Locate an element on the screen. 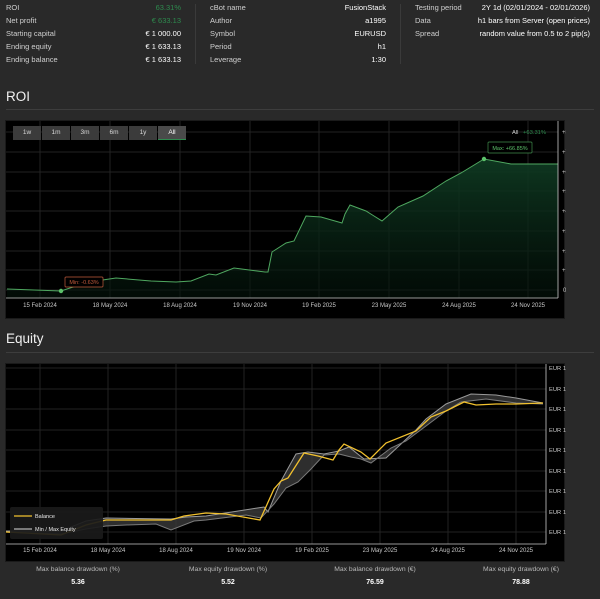 This screenshot has width=600, height=599. section-divider is located at coordinates (300, 352).